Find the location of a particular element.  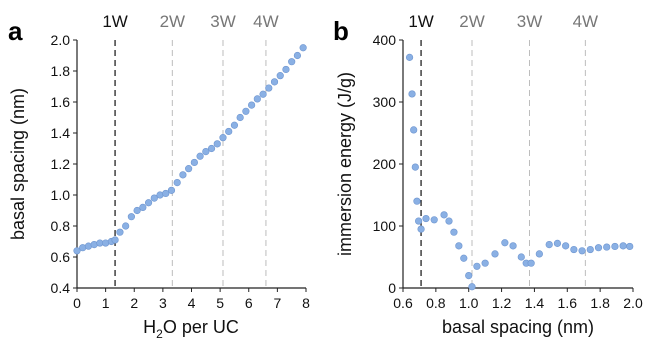

panel-a-reference-labels: 1W 2W 3W 4W is located at coordinates (190, 21).